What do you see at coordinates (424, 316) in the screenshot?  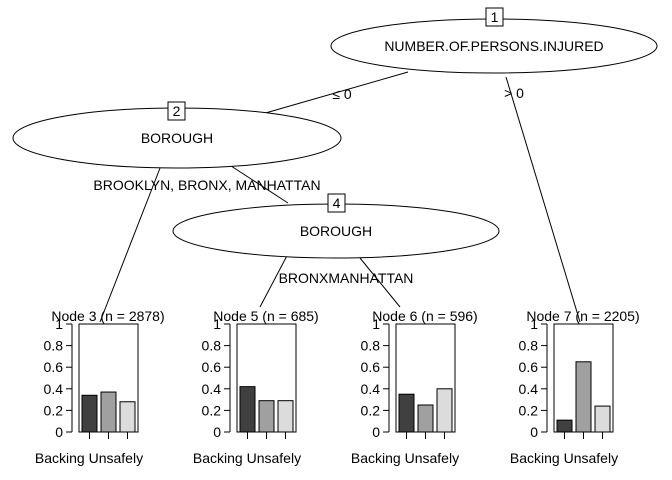 I see `terminal-title-6: Node 6 (n = 596)` at bounding box center [424, 316].